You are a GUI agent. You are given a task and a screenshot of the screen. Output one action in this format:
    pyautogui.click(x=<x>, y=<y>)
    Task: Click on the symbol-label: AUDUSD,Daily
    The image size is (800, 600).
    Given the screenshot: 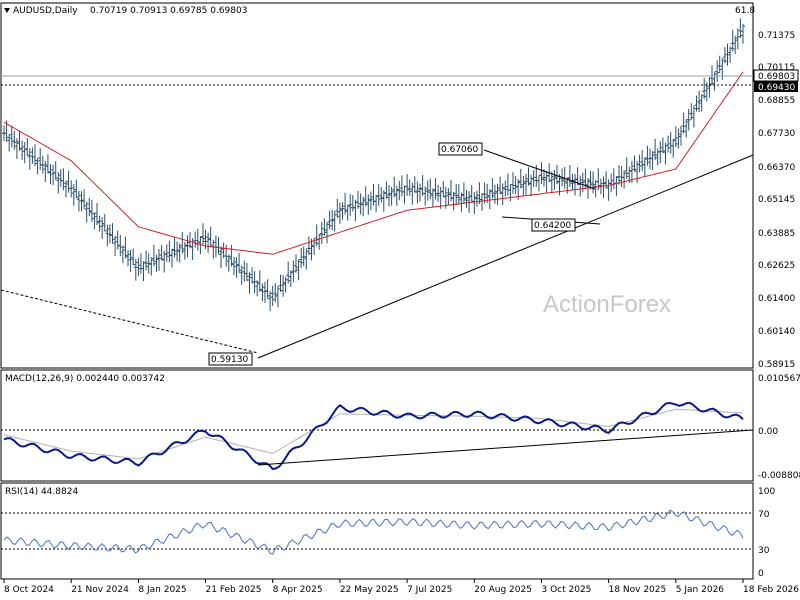 What is the action you would take?
    pyautogui.click(x=45, y=11)
    